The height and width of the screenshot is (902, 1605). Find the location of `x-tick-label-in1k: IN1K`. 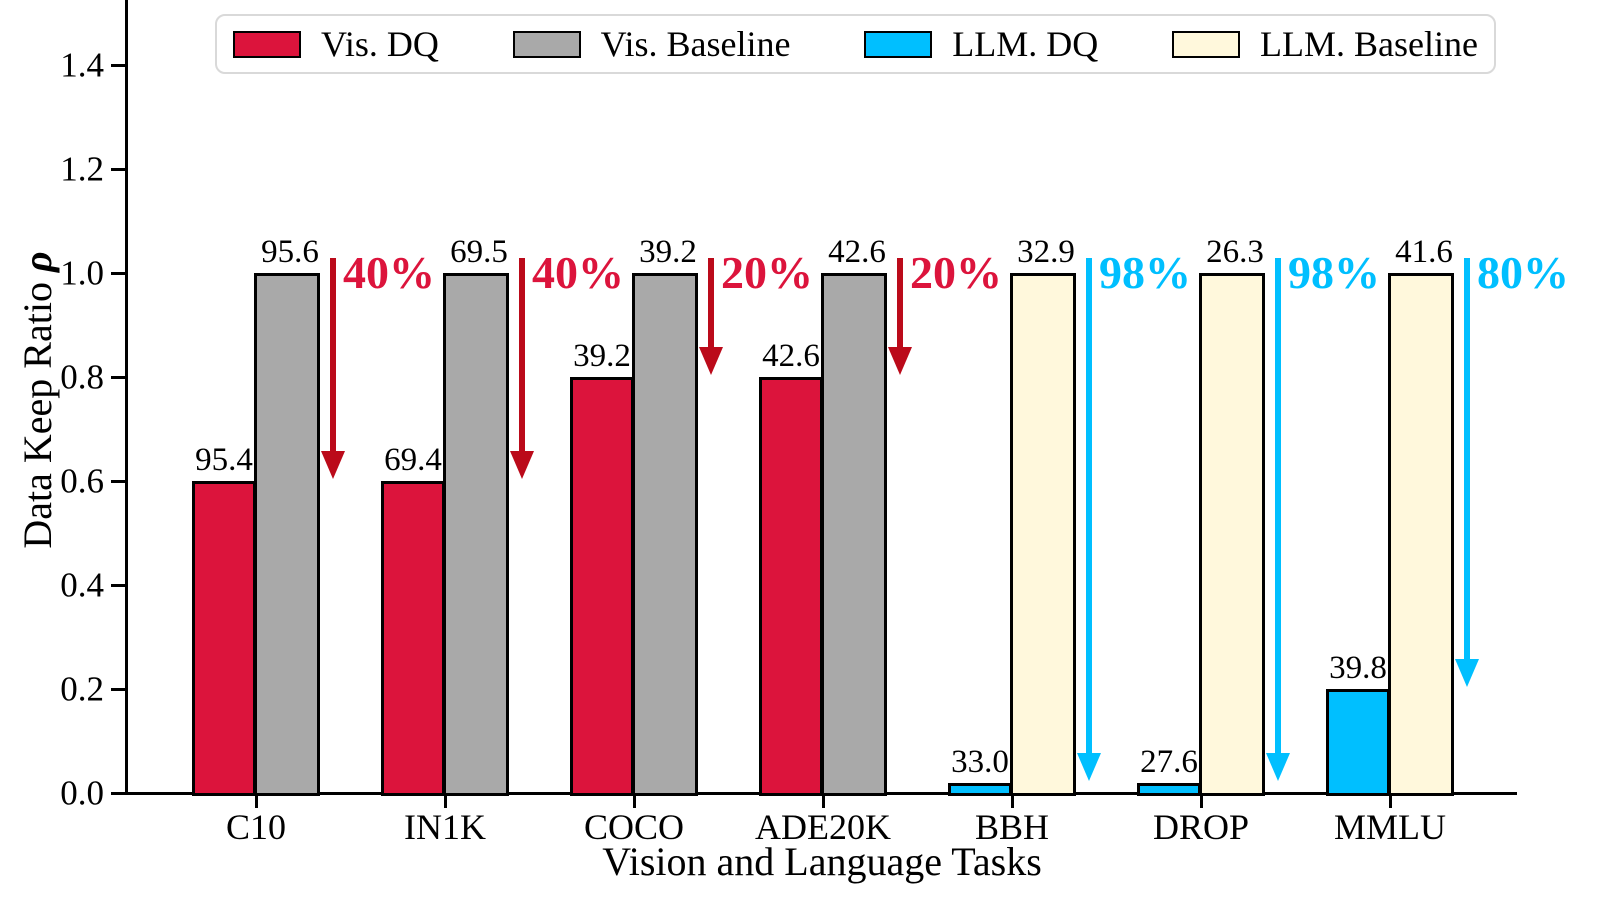

x-tick-label-in1k: IN1K is located at coordinates (445, 827).